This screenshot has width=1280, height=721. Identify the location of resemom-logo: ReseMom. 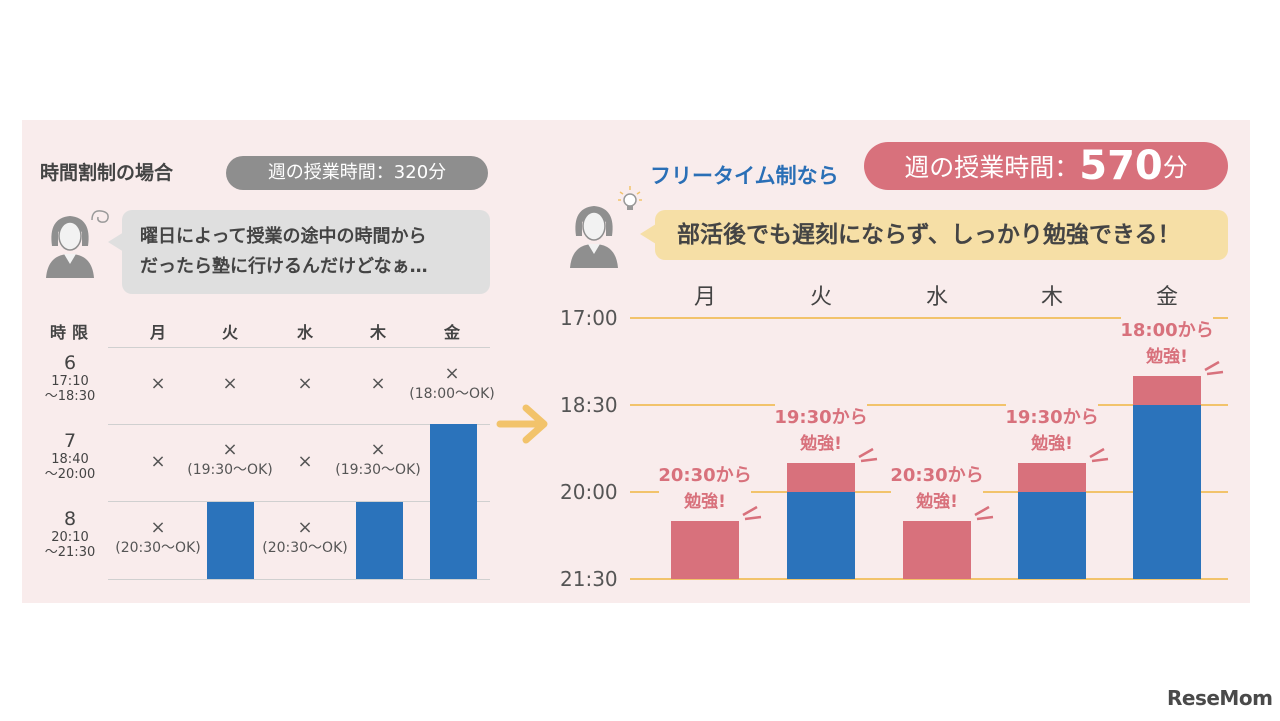
(1220, 698).